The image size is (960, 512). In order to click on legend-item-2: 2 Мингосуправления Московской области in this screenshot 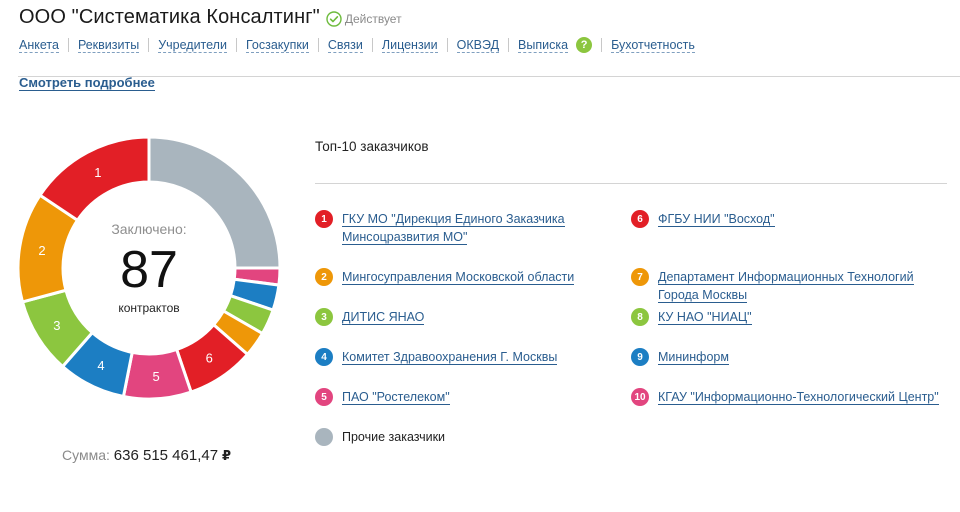, I will do `click(445, 277)`.